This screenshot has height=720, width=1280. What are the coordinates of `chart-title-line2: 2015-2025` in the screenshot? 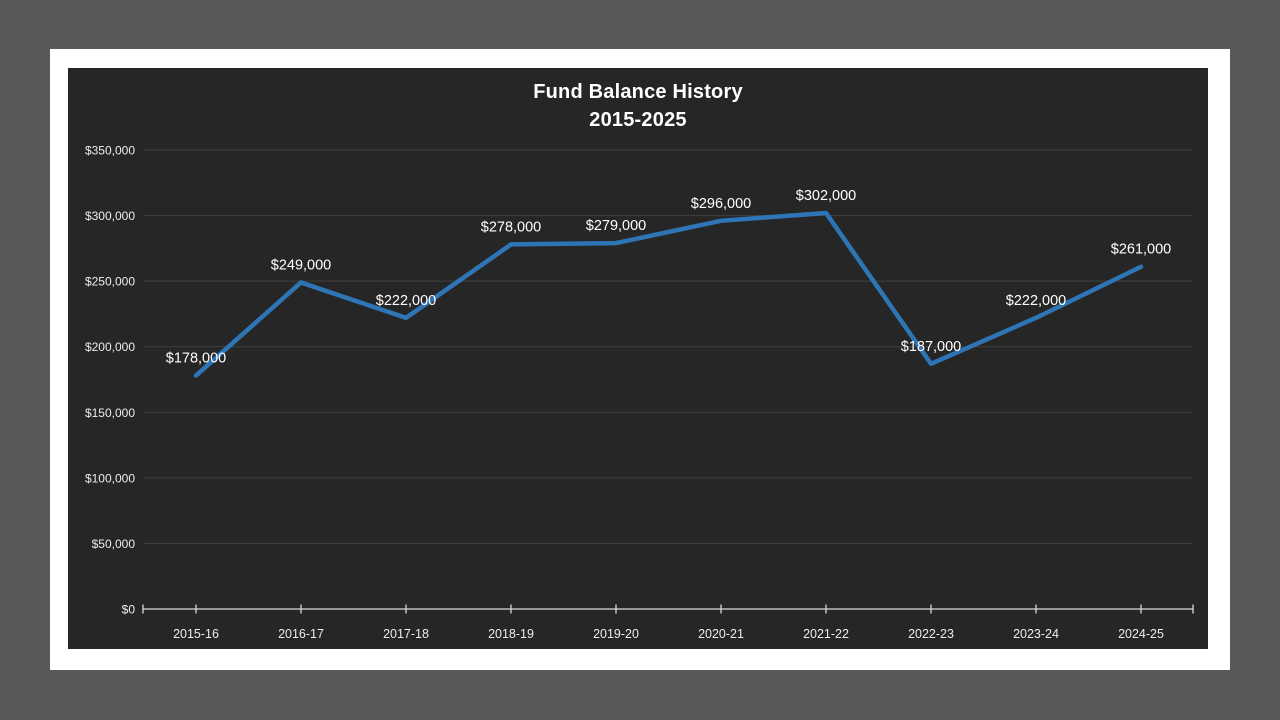 It's located at (638, 120).